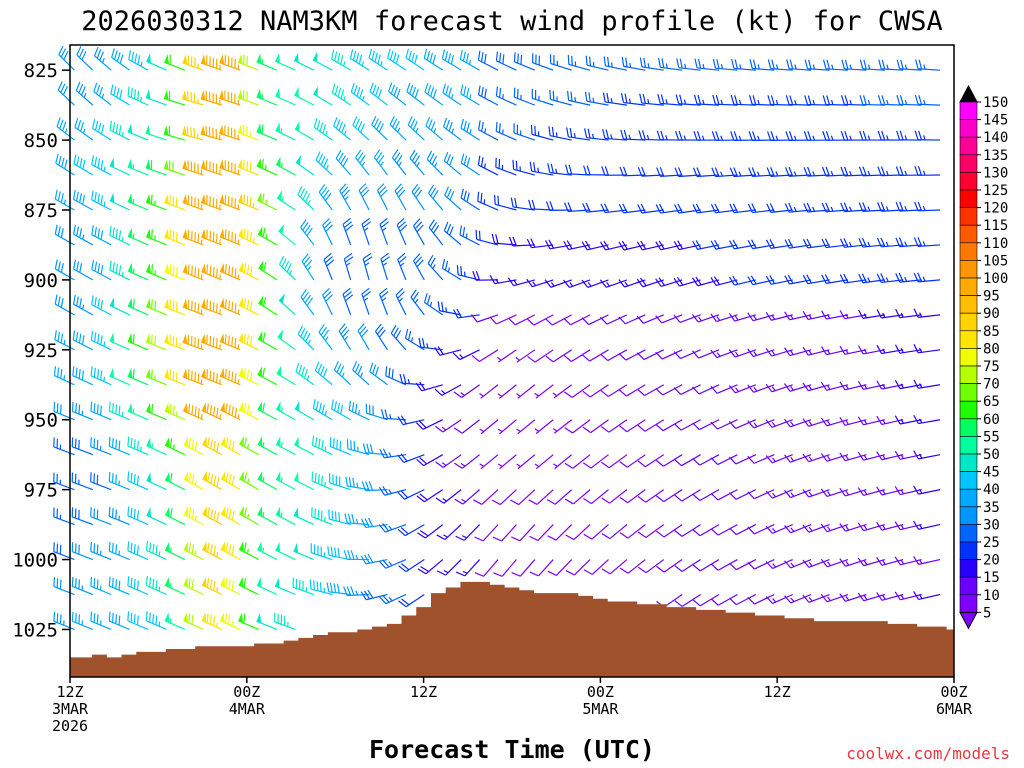 The image size is (1024, 768). Describe the element at coordinates (374, 595) in the screenshot. I see `wind-barb-21.6h-1012.5hPa` at that location.